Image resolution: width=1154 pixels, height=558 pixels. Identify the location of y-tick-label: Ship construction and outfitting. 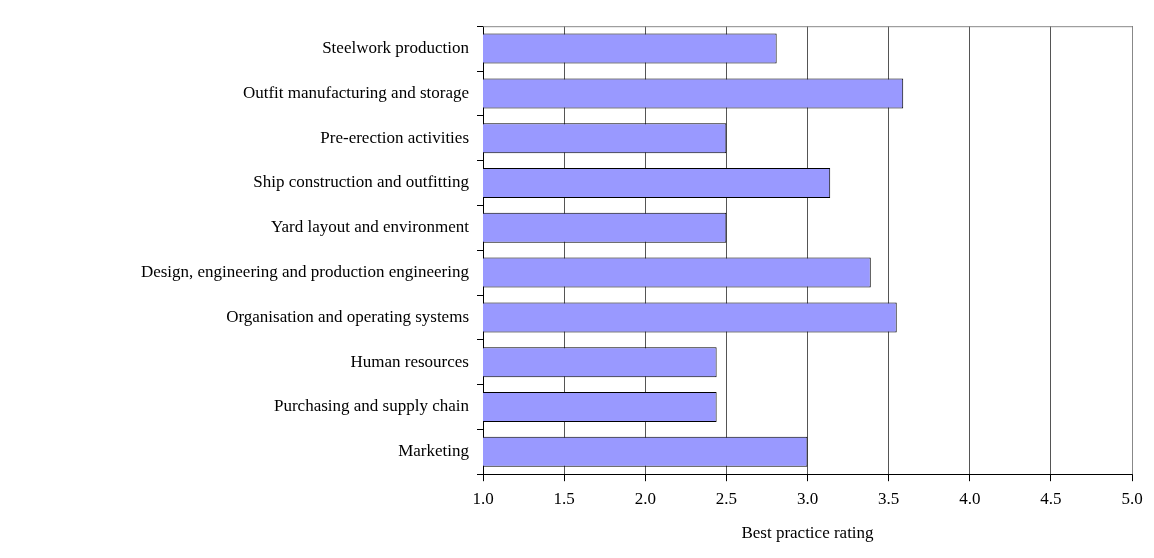
(361, 182).